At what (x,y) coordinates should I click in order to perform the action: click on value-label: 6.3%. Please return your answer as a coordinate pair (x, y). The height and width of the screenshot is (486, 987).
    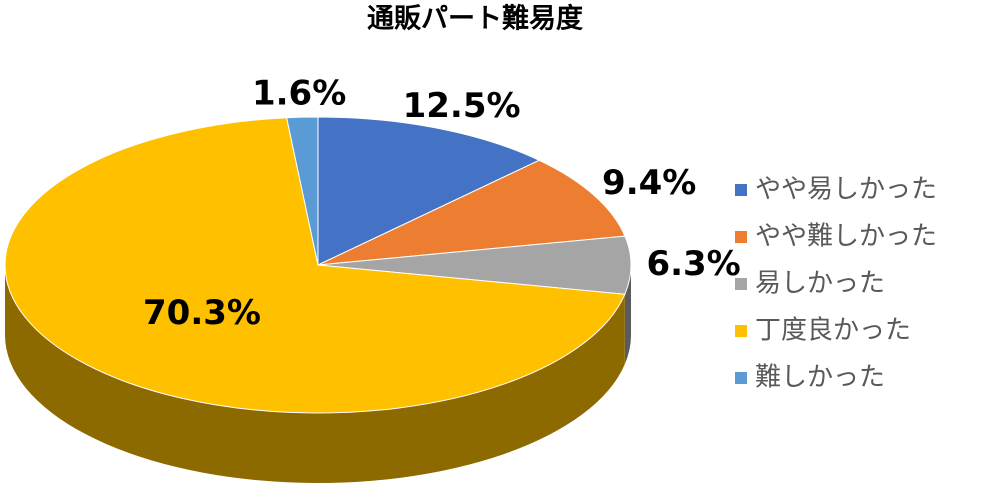
    Looking at the image, I should click on (693, 264).